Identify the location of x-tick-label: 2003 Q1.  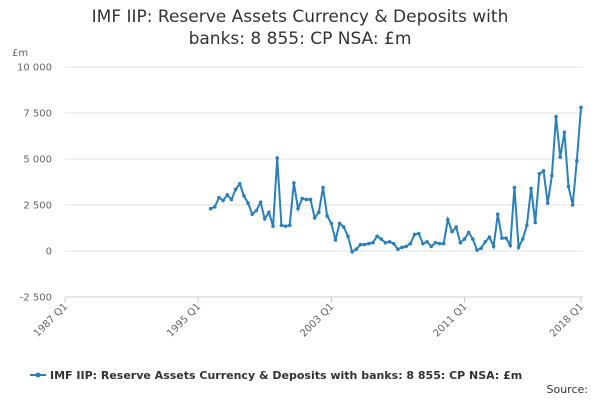
(317, 320).